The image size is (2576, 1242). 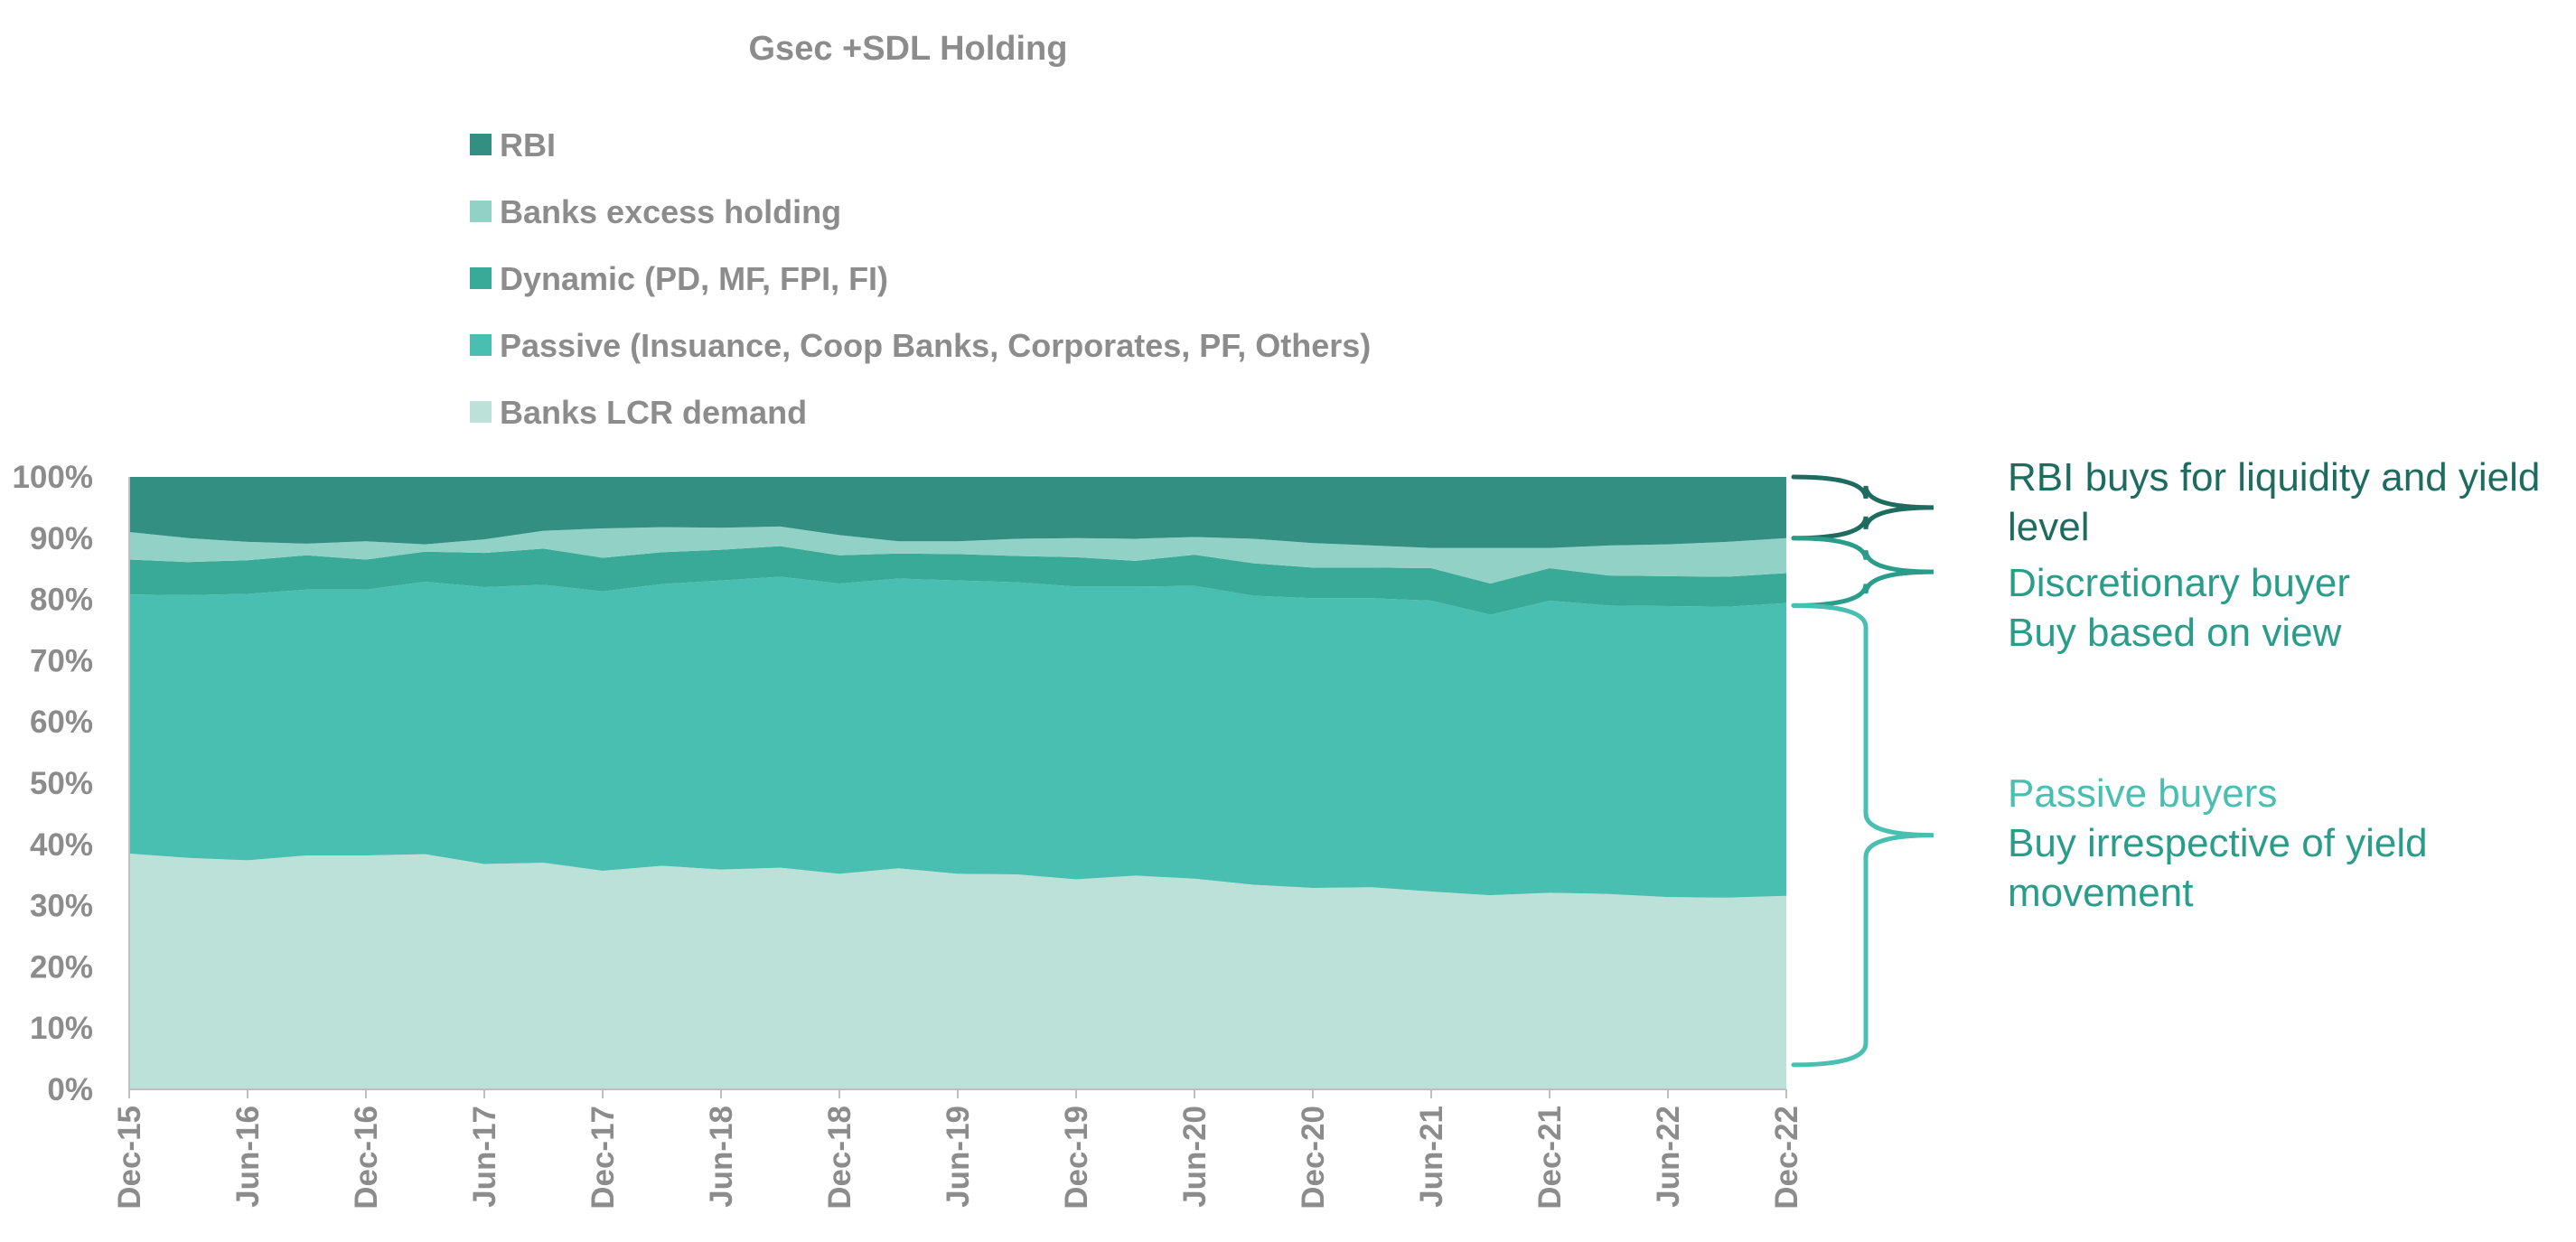 What do you see at coordinates (61, 845) in the screenshot?
I see `y-tick-label: 40%` at bounding box center [61, 845].